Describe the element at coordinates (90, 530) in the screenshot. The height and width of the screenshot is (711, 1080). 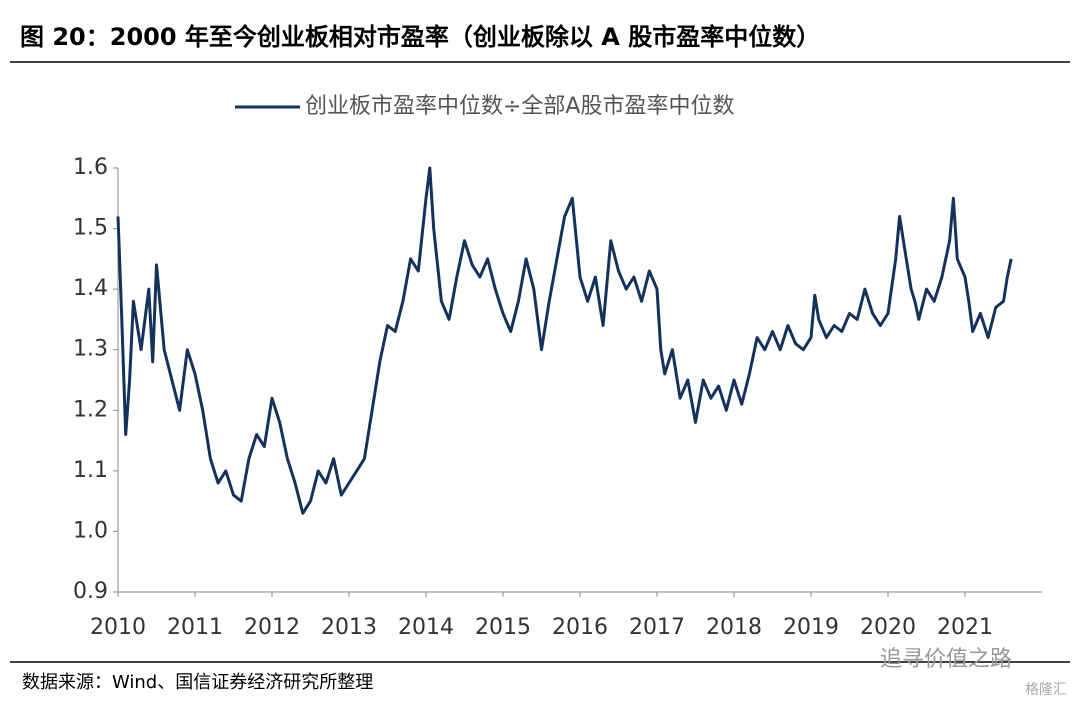
I see `y-tick-label: 1.0` at that location.